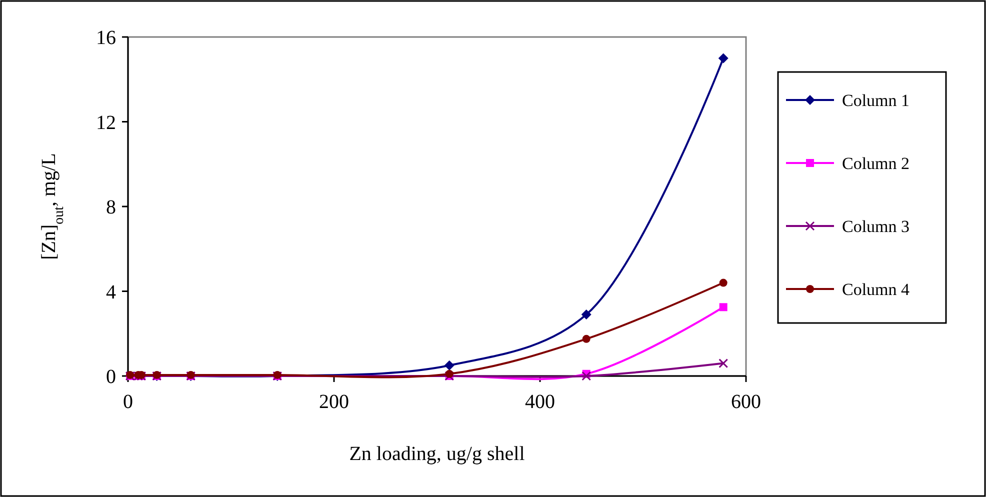 The width and height of the screenshot is (986, 497). What do you see at coordinates (437, 454) in the screenshot?
I see `x-axis-title: Zn loading, ug/g shell` at bounding box center [437, 454].